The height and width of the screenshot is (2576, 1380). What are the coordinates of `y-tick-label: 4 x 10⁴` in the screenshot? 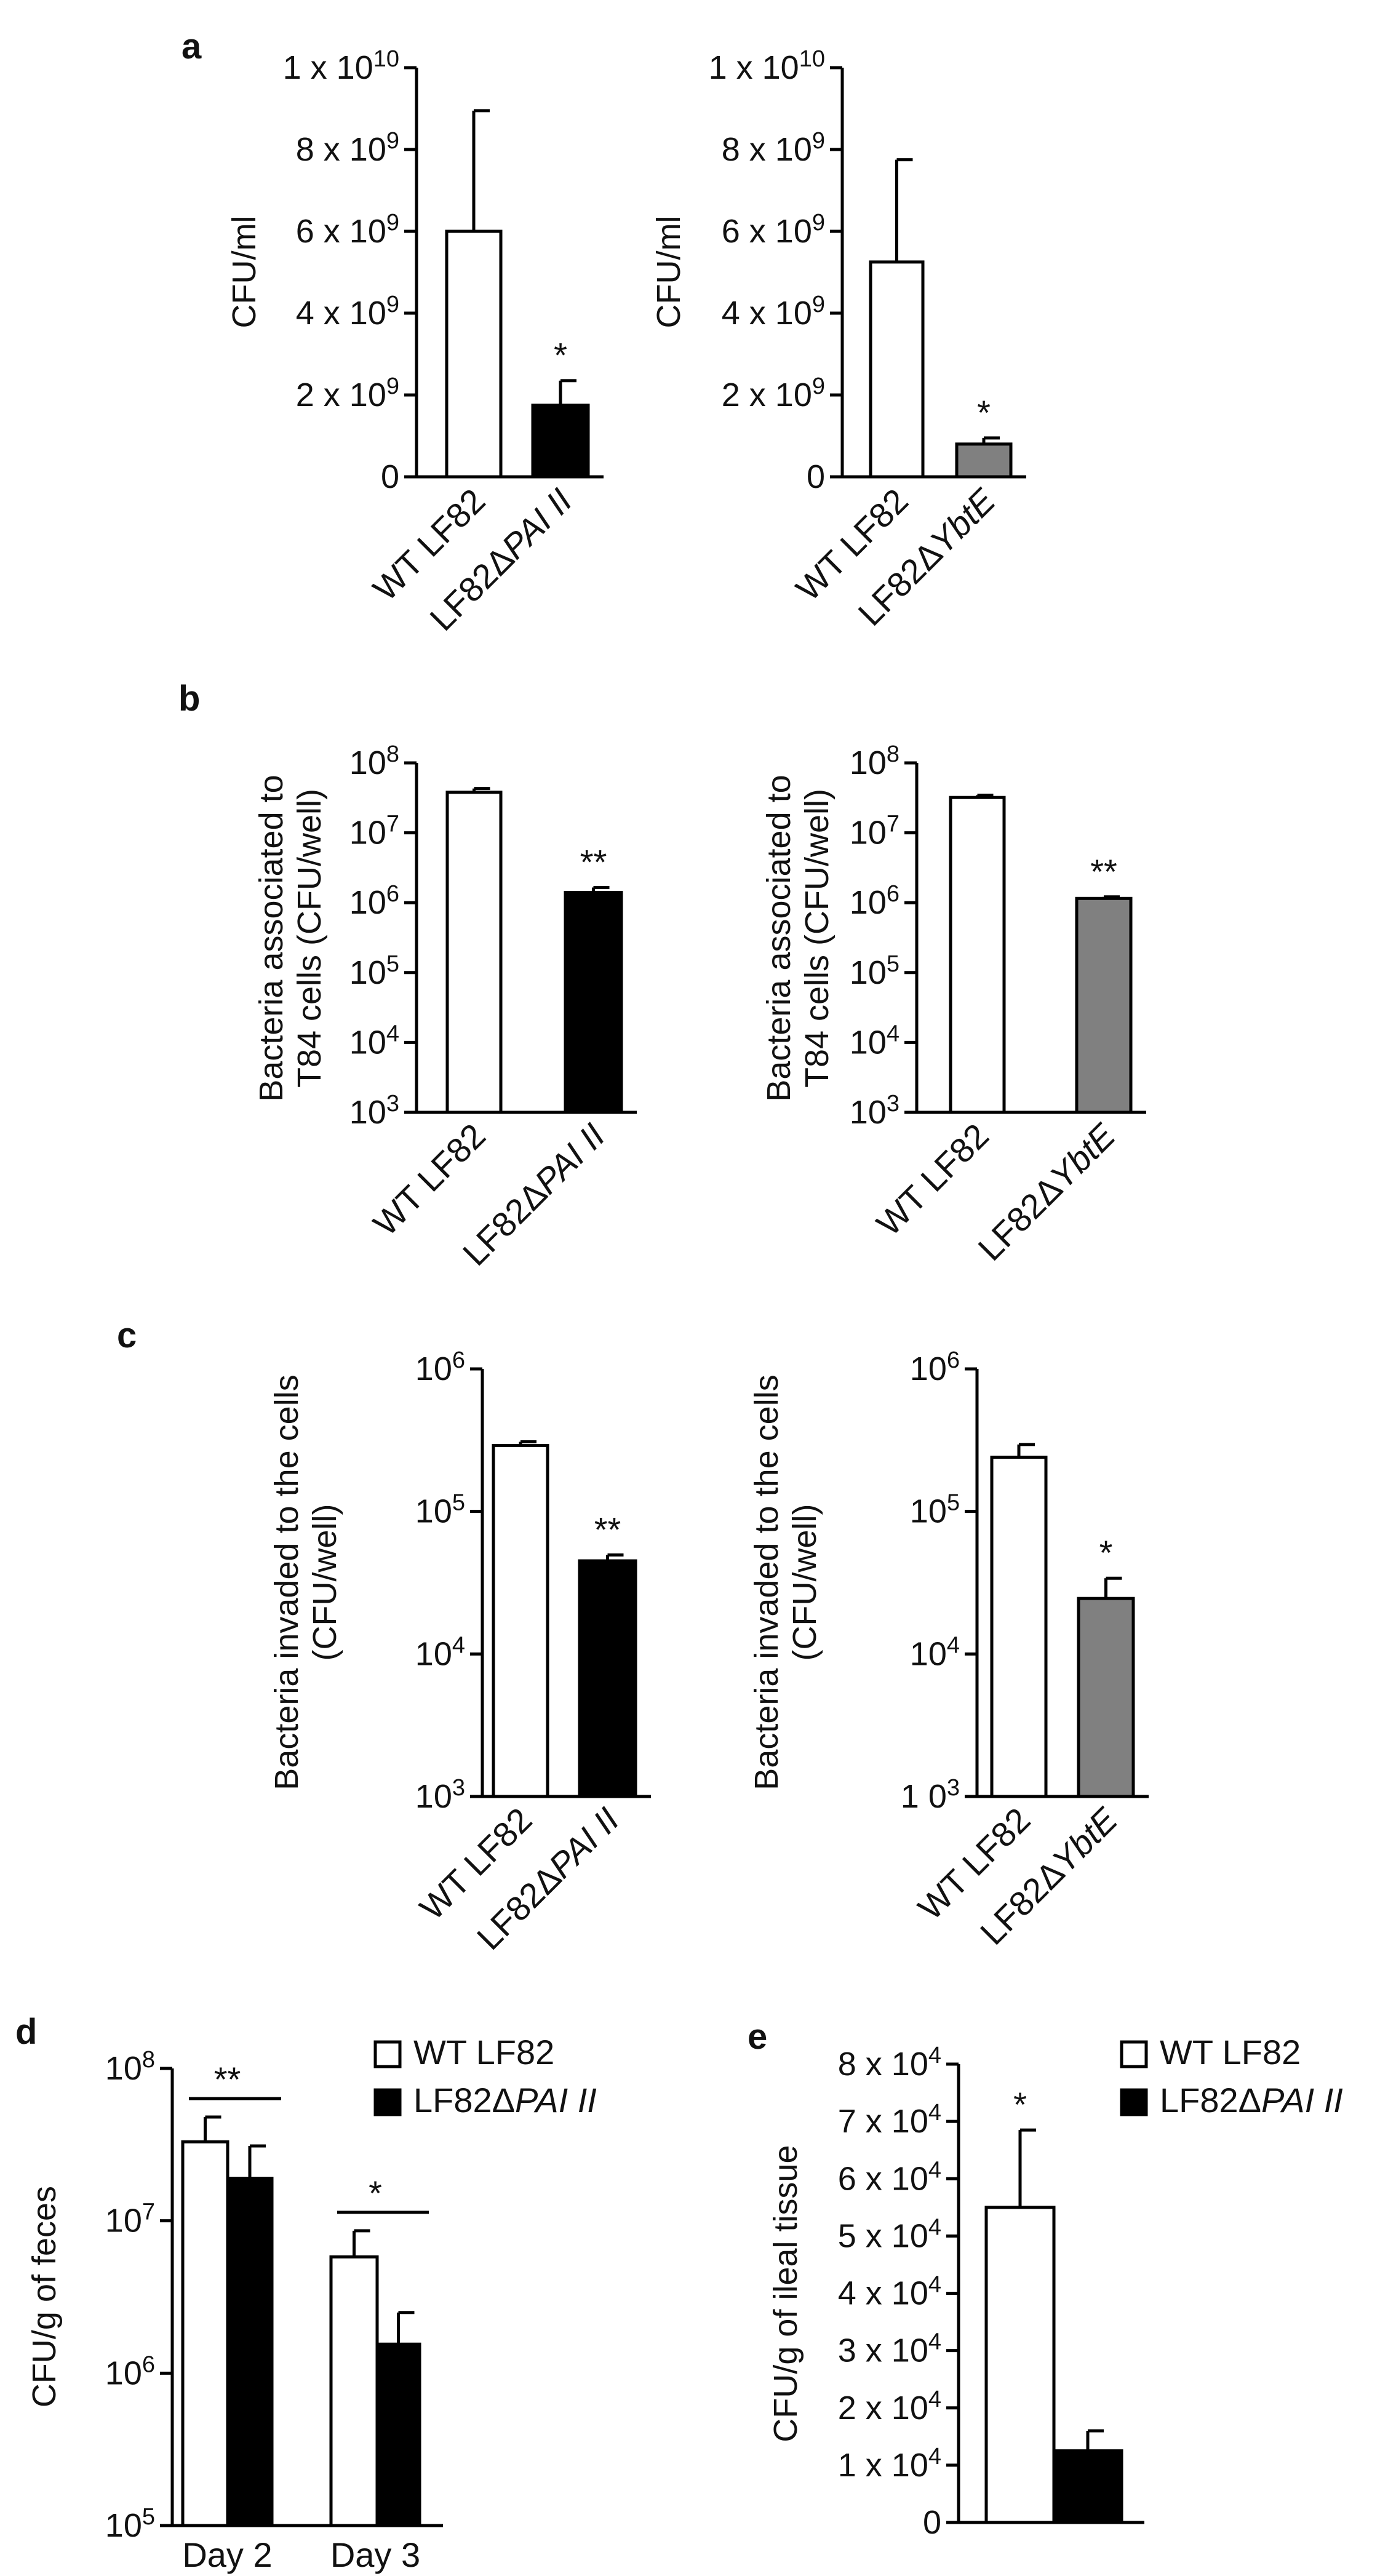 It's located at (889, 2292).